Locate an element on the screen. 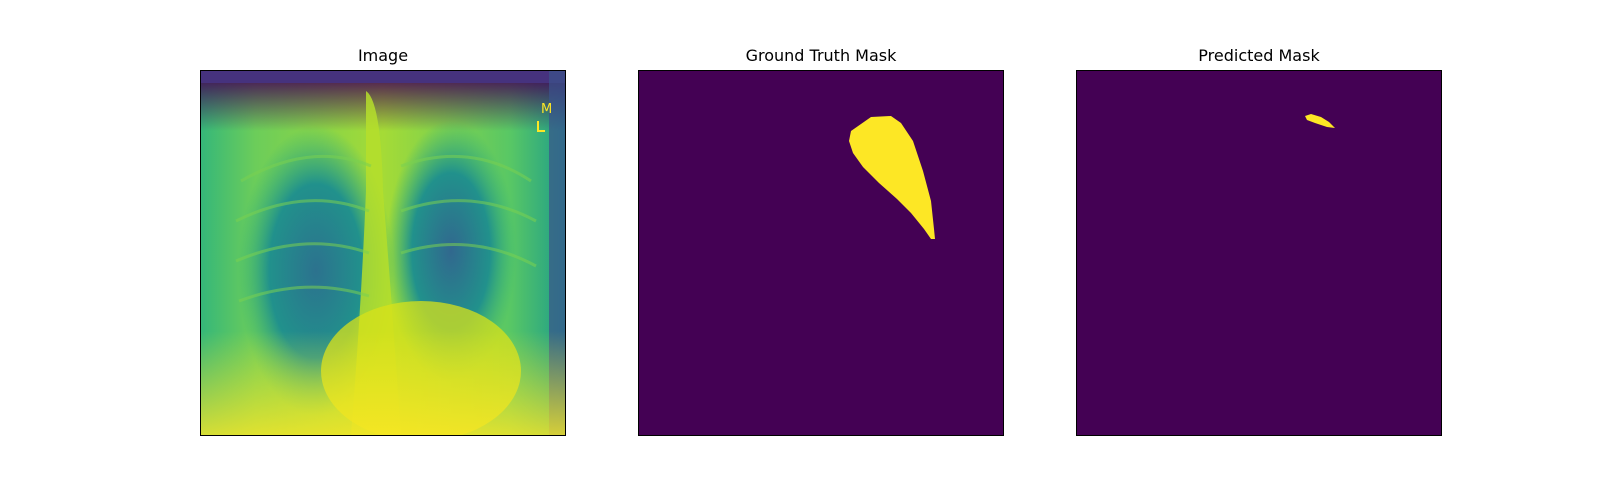 The width and height of the screenshot is (1600, 500). panel-title-predicted: Predicted Mask is located at coordinates (1259, 55).